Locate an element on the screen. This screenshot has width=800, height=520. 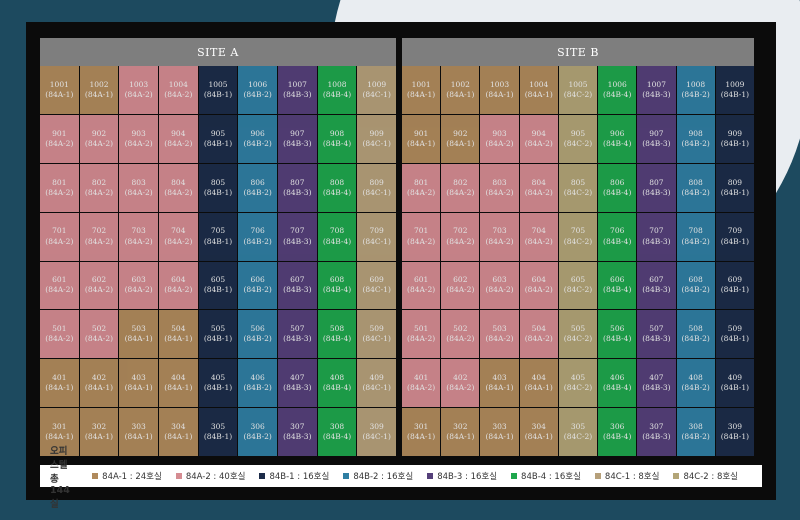
unit-cell: 804 (84A-2) is located at coordinates (538, 187).